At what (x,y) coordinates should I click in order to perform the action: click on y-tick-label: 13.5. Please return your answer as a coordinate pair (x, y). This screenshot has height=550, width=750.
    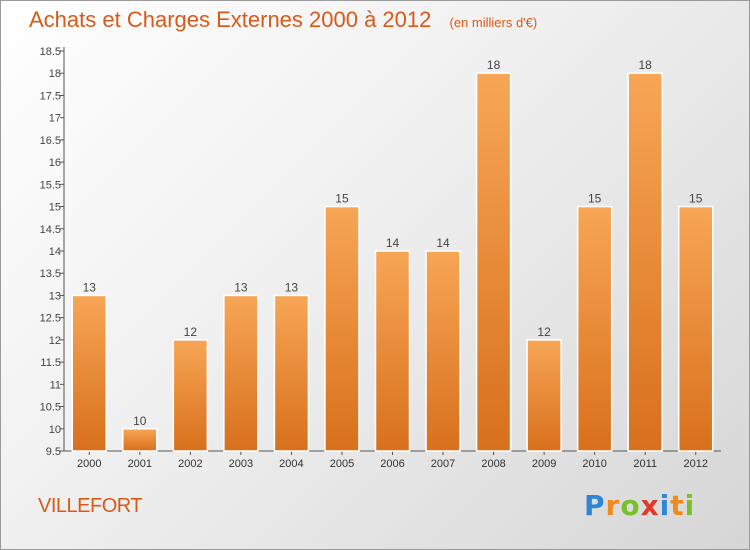
    Looking at the image, I should click on (50, 274).